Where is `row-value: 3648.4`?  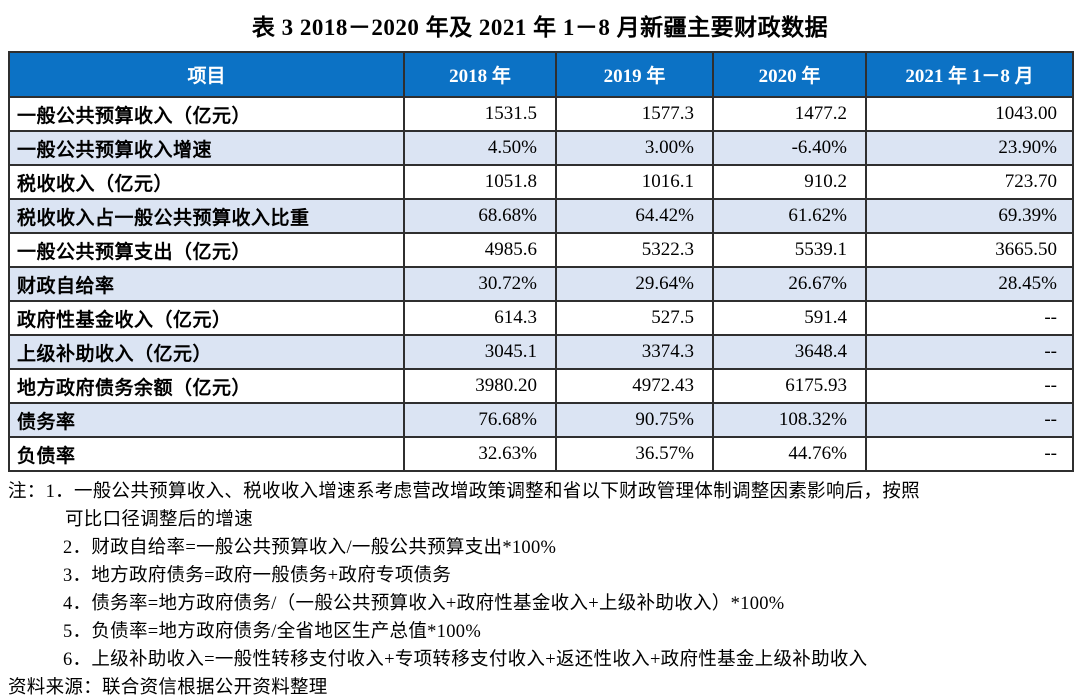 row-value: 3648.4 is located at coordinates (789, 352).